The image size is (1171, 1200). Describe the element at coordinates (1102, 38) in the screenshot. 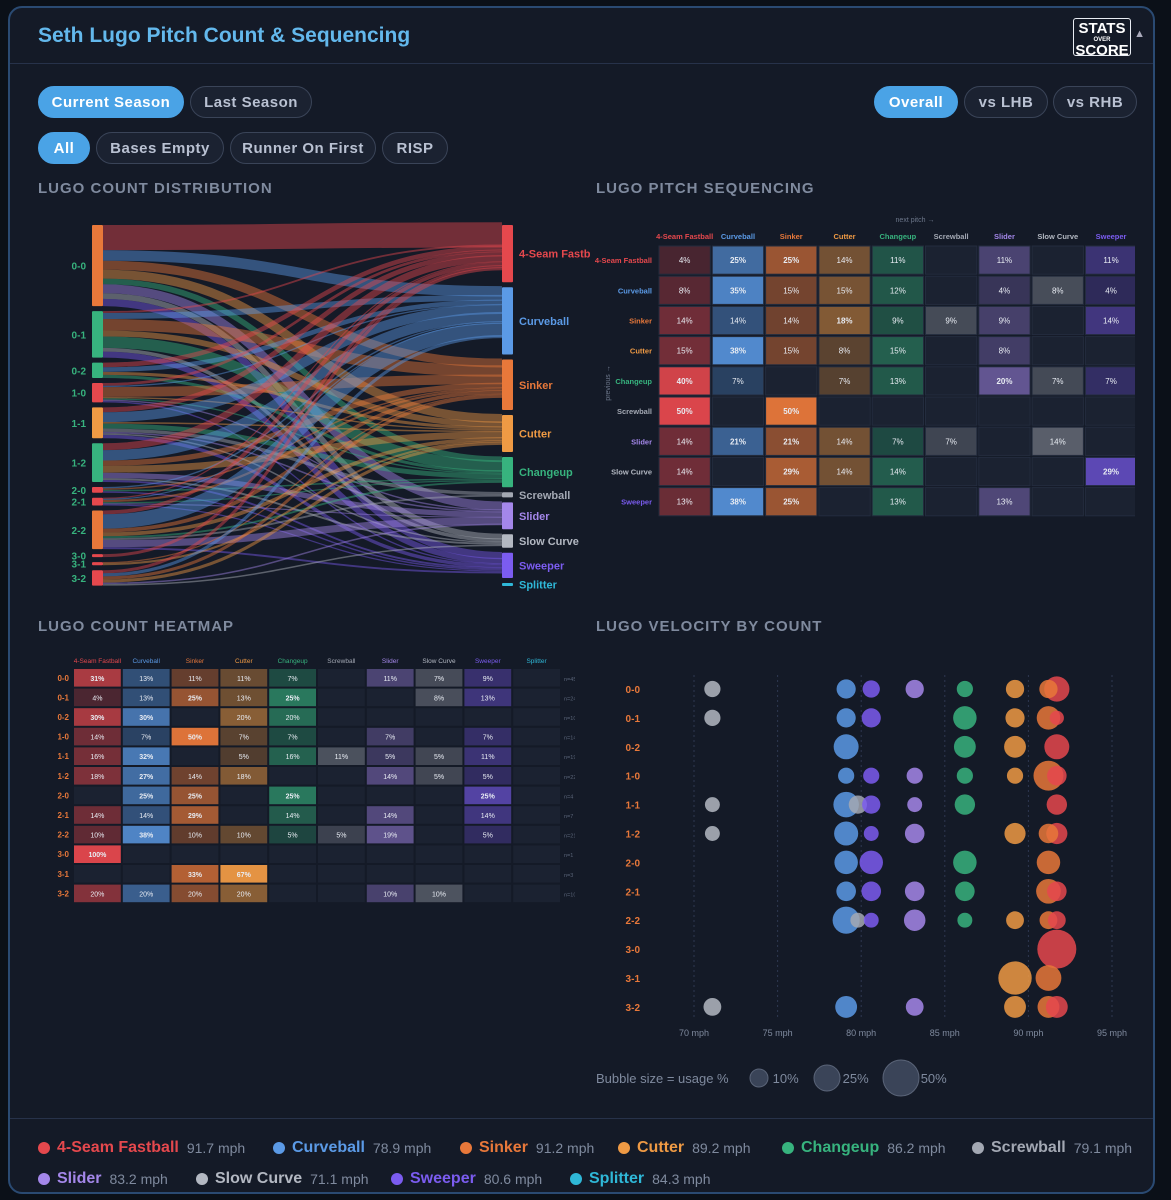

I see `stats-over-score-logo: STATS OVER SCORE` at that location.